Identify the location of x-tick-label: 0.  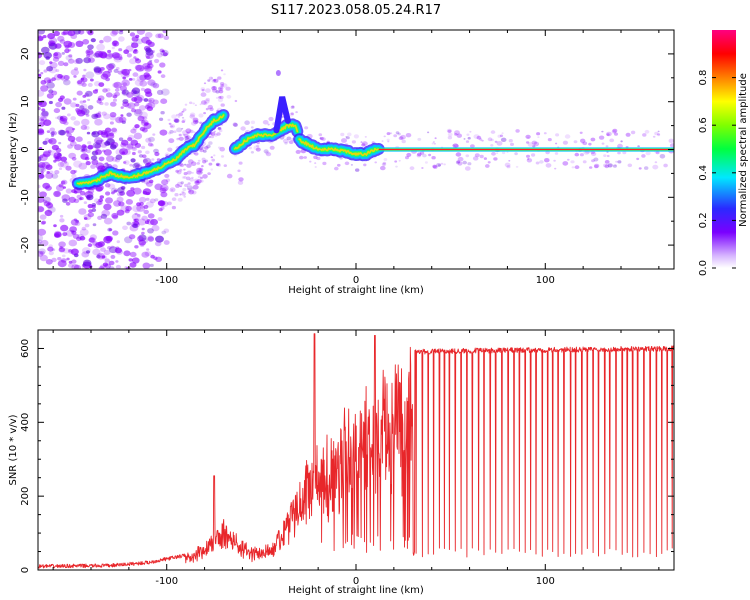
(356, 581).